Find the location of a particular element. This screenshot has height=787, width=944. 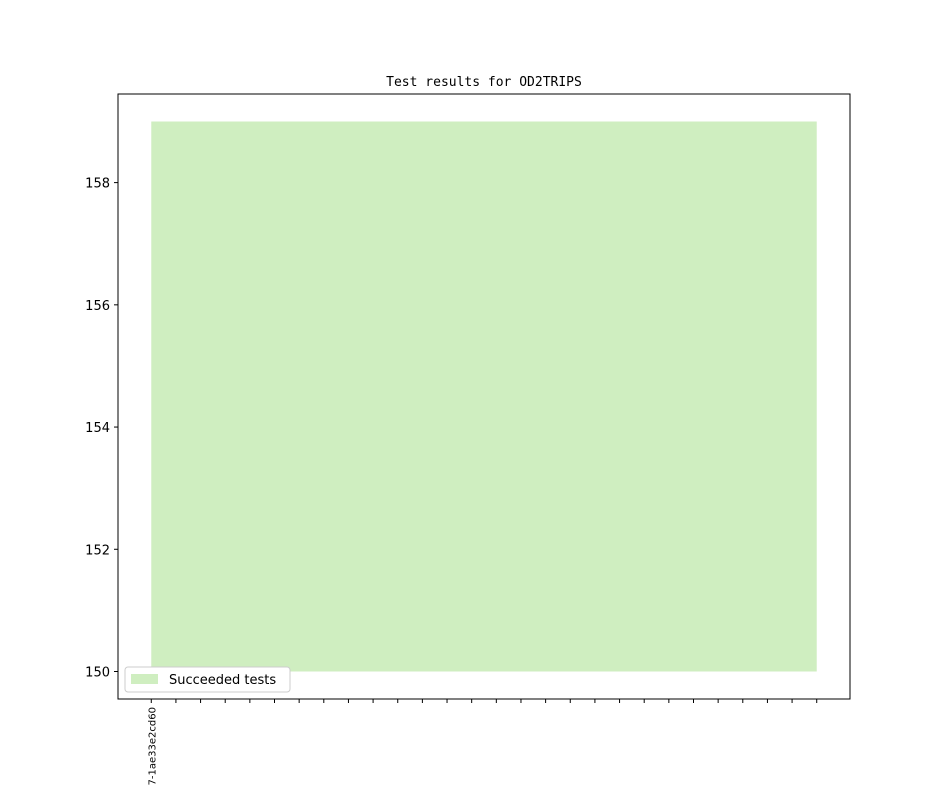

y-tick-label: 156 is located at coordinates (97, 306).